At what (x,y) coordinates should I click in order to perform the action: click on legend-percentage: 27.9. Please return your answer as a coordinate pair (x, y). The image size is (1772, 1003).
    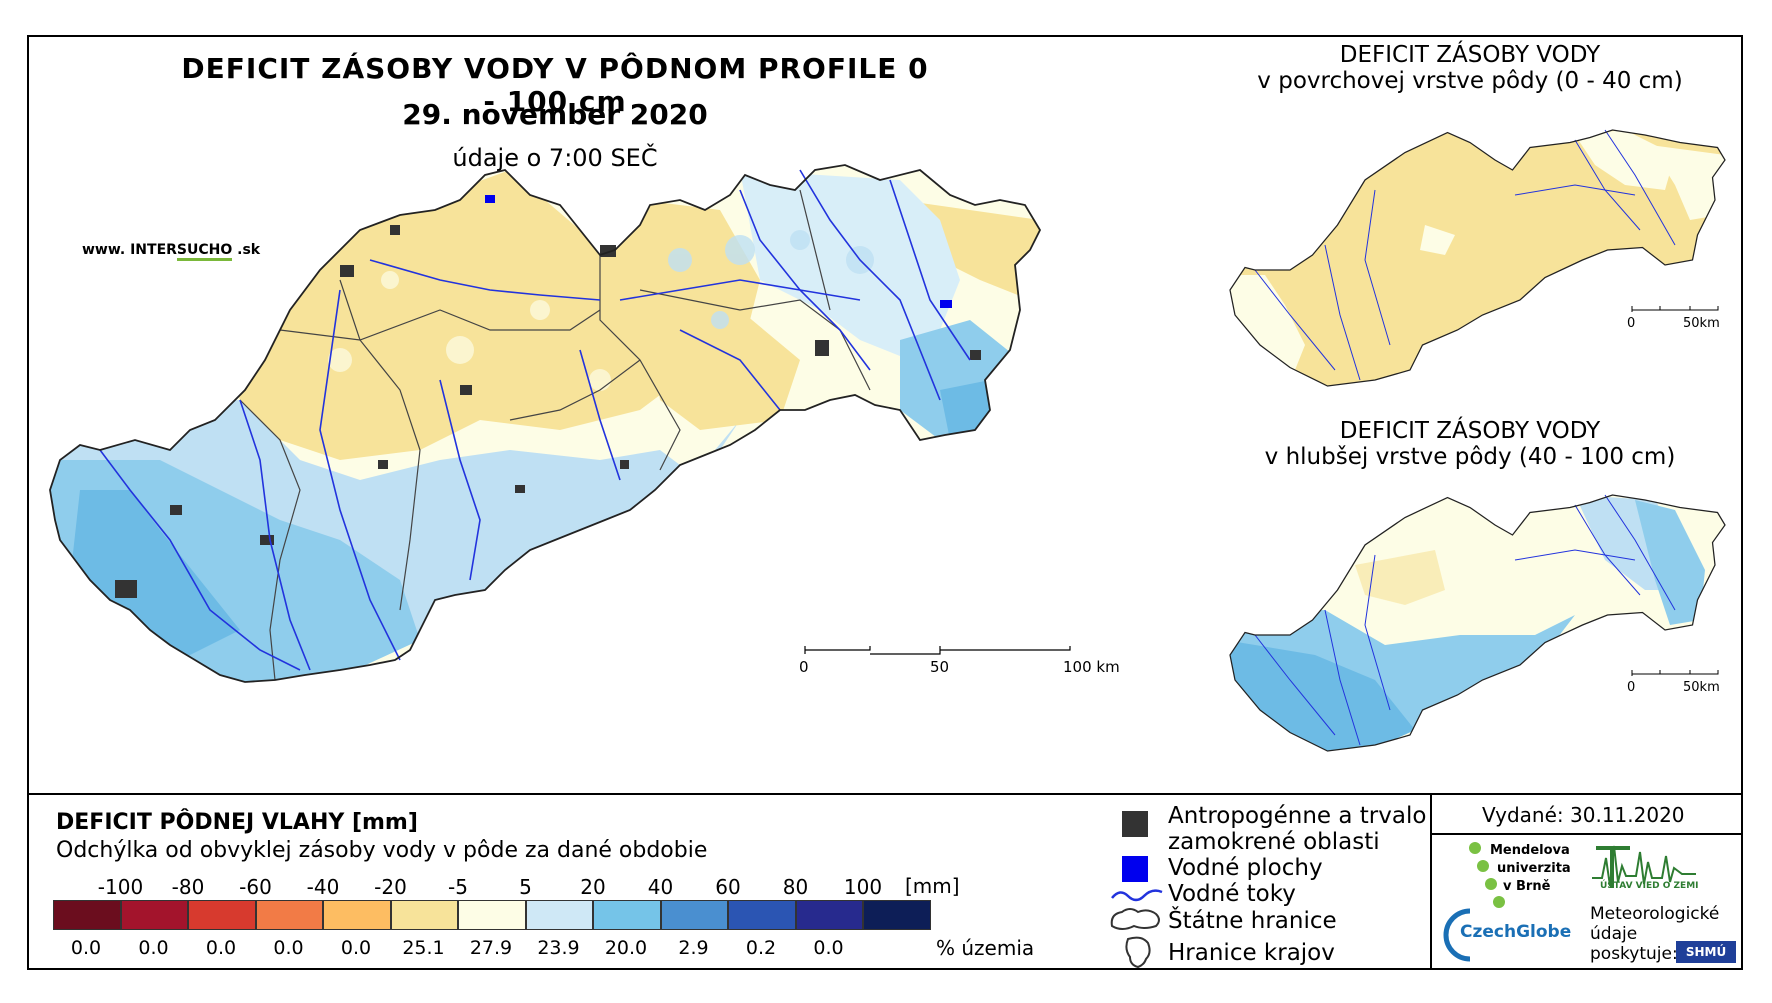
    Looking at the image, I should click on (491, 948).